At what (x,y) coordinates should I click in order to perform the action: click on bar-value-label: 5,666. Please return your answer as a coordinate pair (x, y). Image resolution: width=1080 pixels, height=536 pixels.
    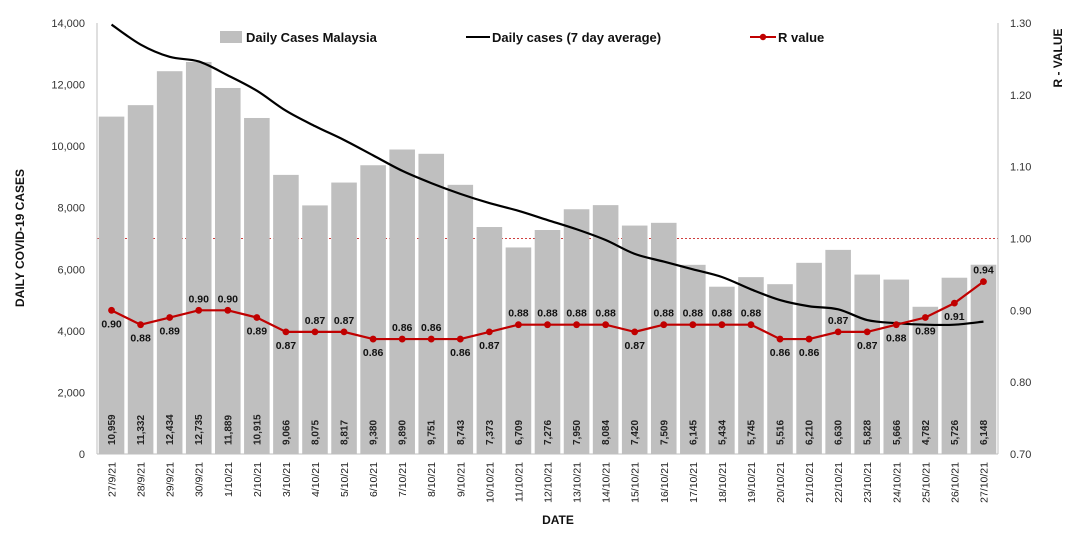
    Looking at the image, I should click on (897, 432).